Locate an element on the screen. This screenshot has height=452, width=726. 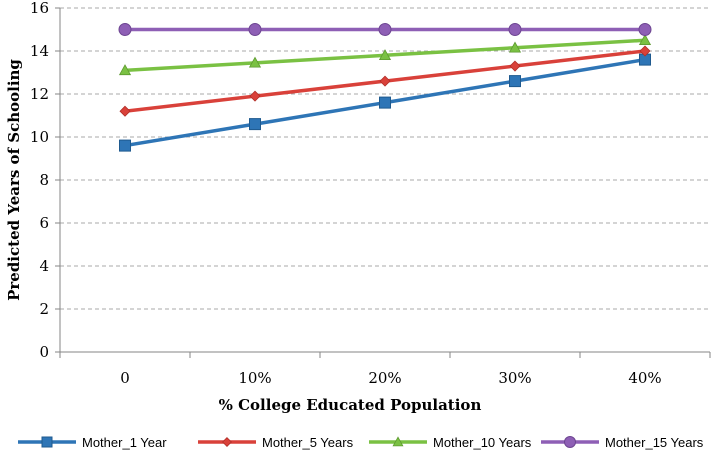
x-tick-label: 20% is located at coordinates (384, 378).